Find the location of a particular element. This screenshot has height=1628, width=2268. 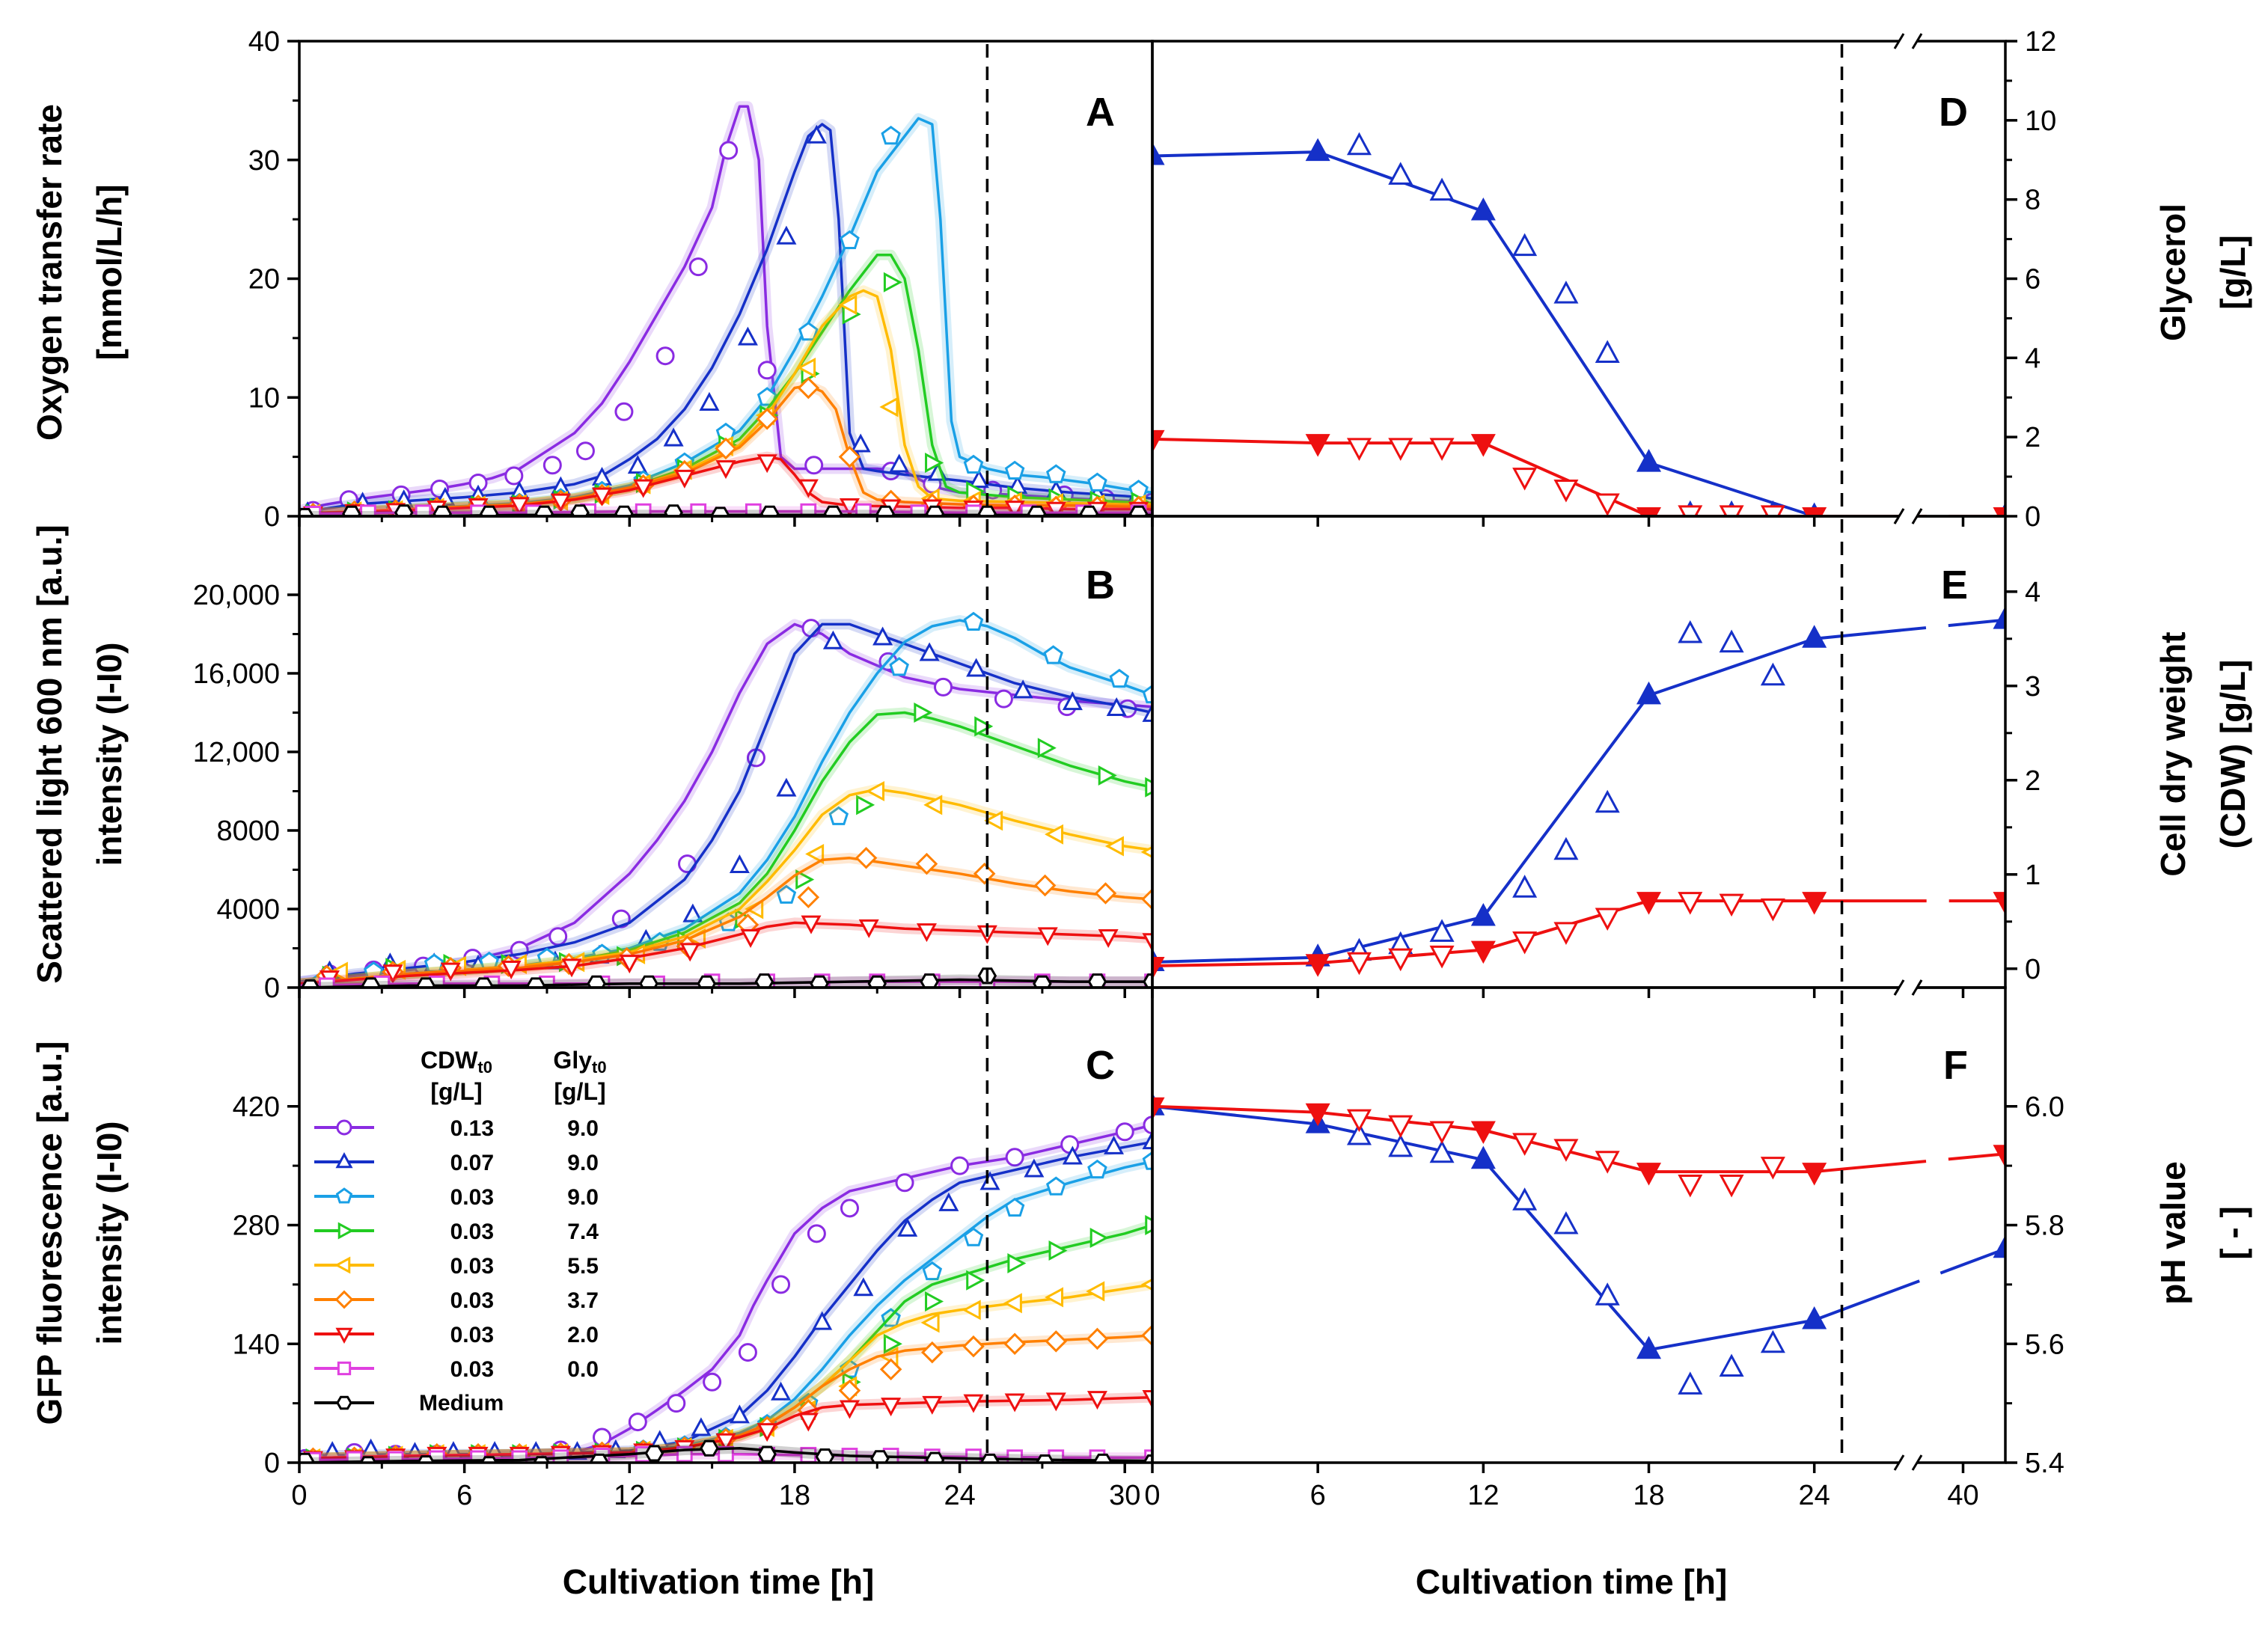

plot-panel-e is located at coordinates (1578, 793).